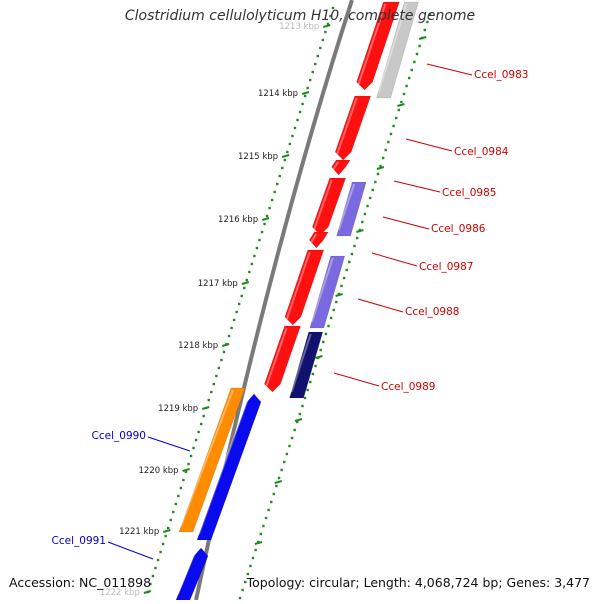 The height and width of the screenshot is (604, 600). Describe the element at coordinates (178, 409) in the screenshot. I see `kbp-tick-label: 1219 kbp` at that location.